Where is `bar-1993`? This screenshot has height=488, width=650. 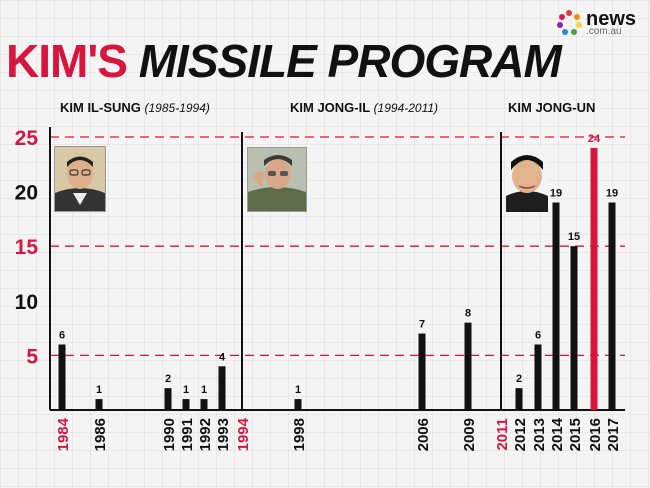
bar-1993 is located at coordinates (222, 388).